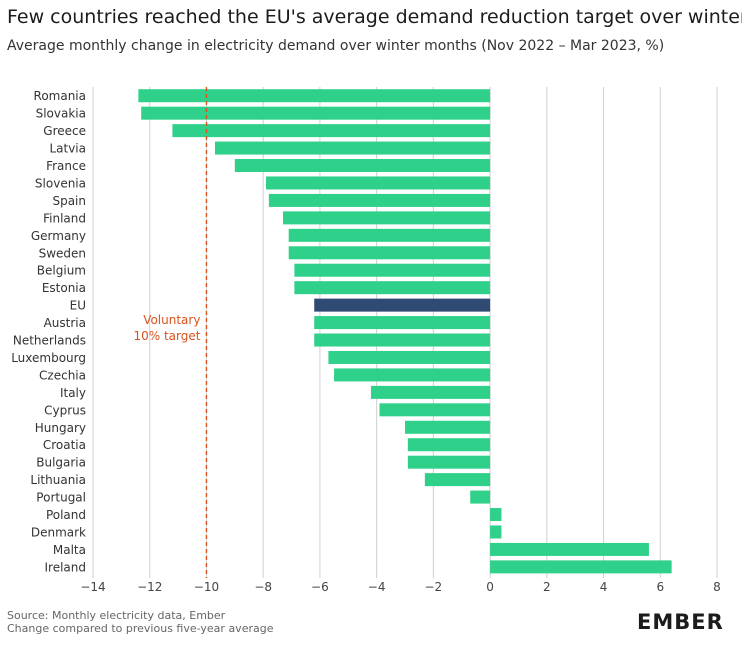 The width and height of the screenshot is (742, 645). Describe the element at coordinates (717, 587) in the screenshot. I see `x-tick-label: 8` at that location.